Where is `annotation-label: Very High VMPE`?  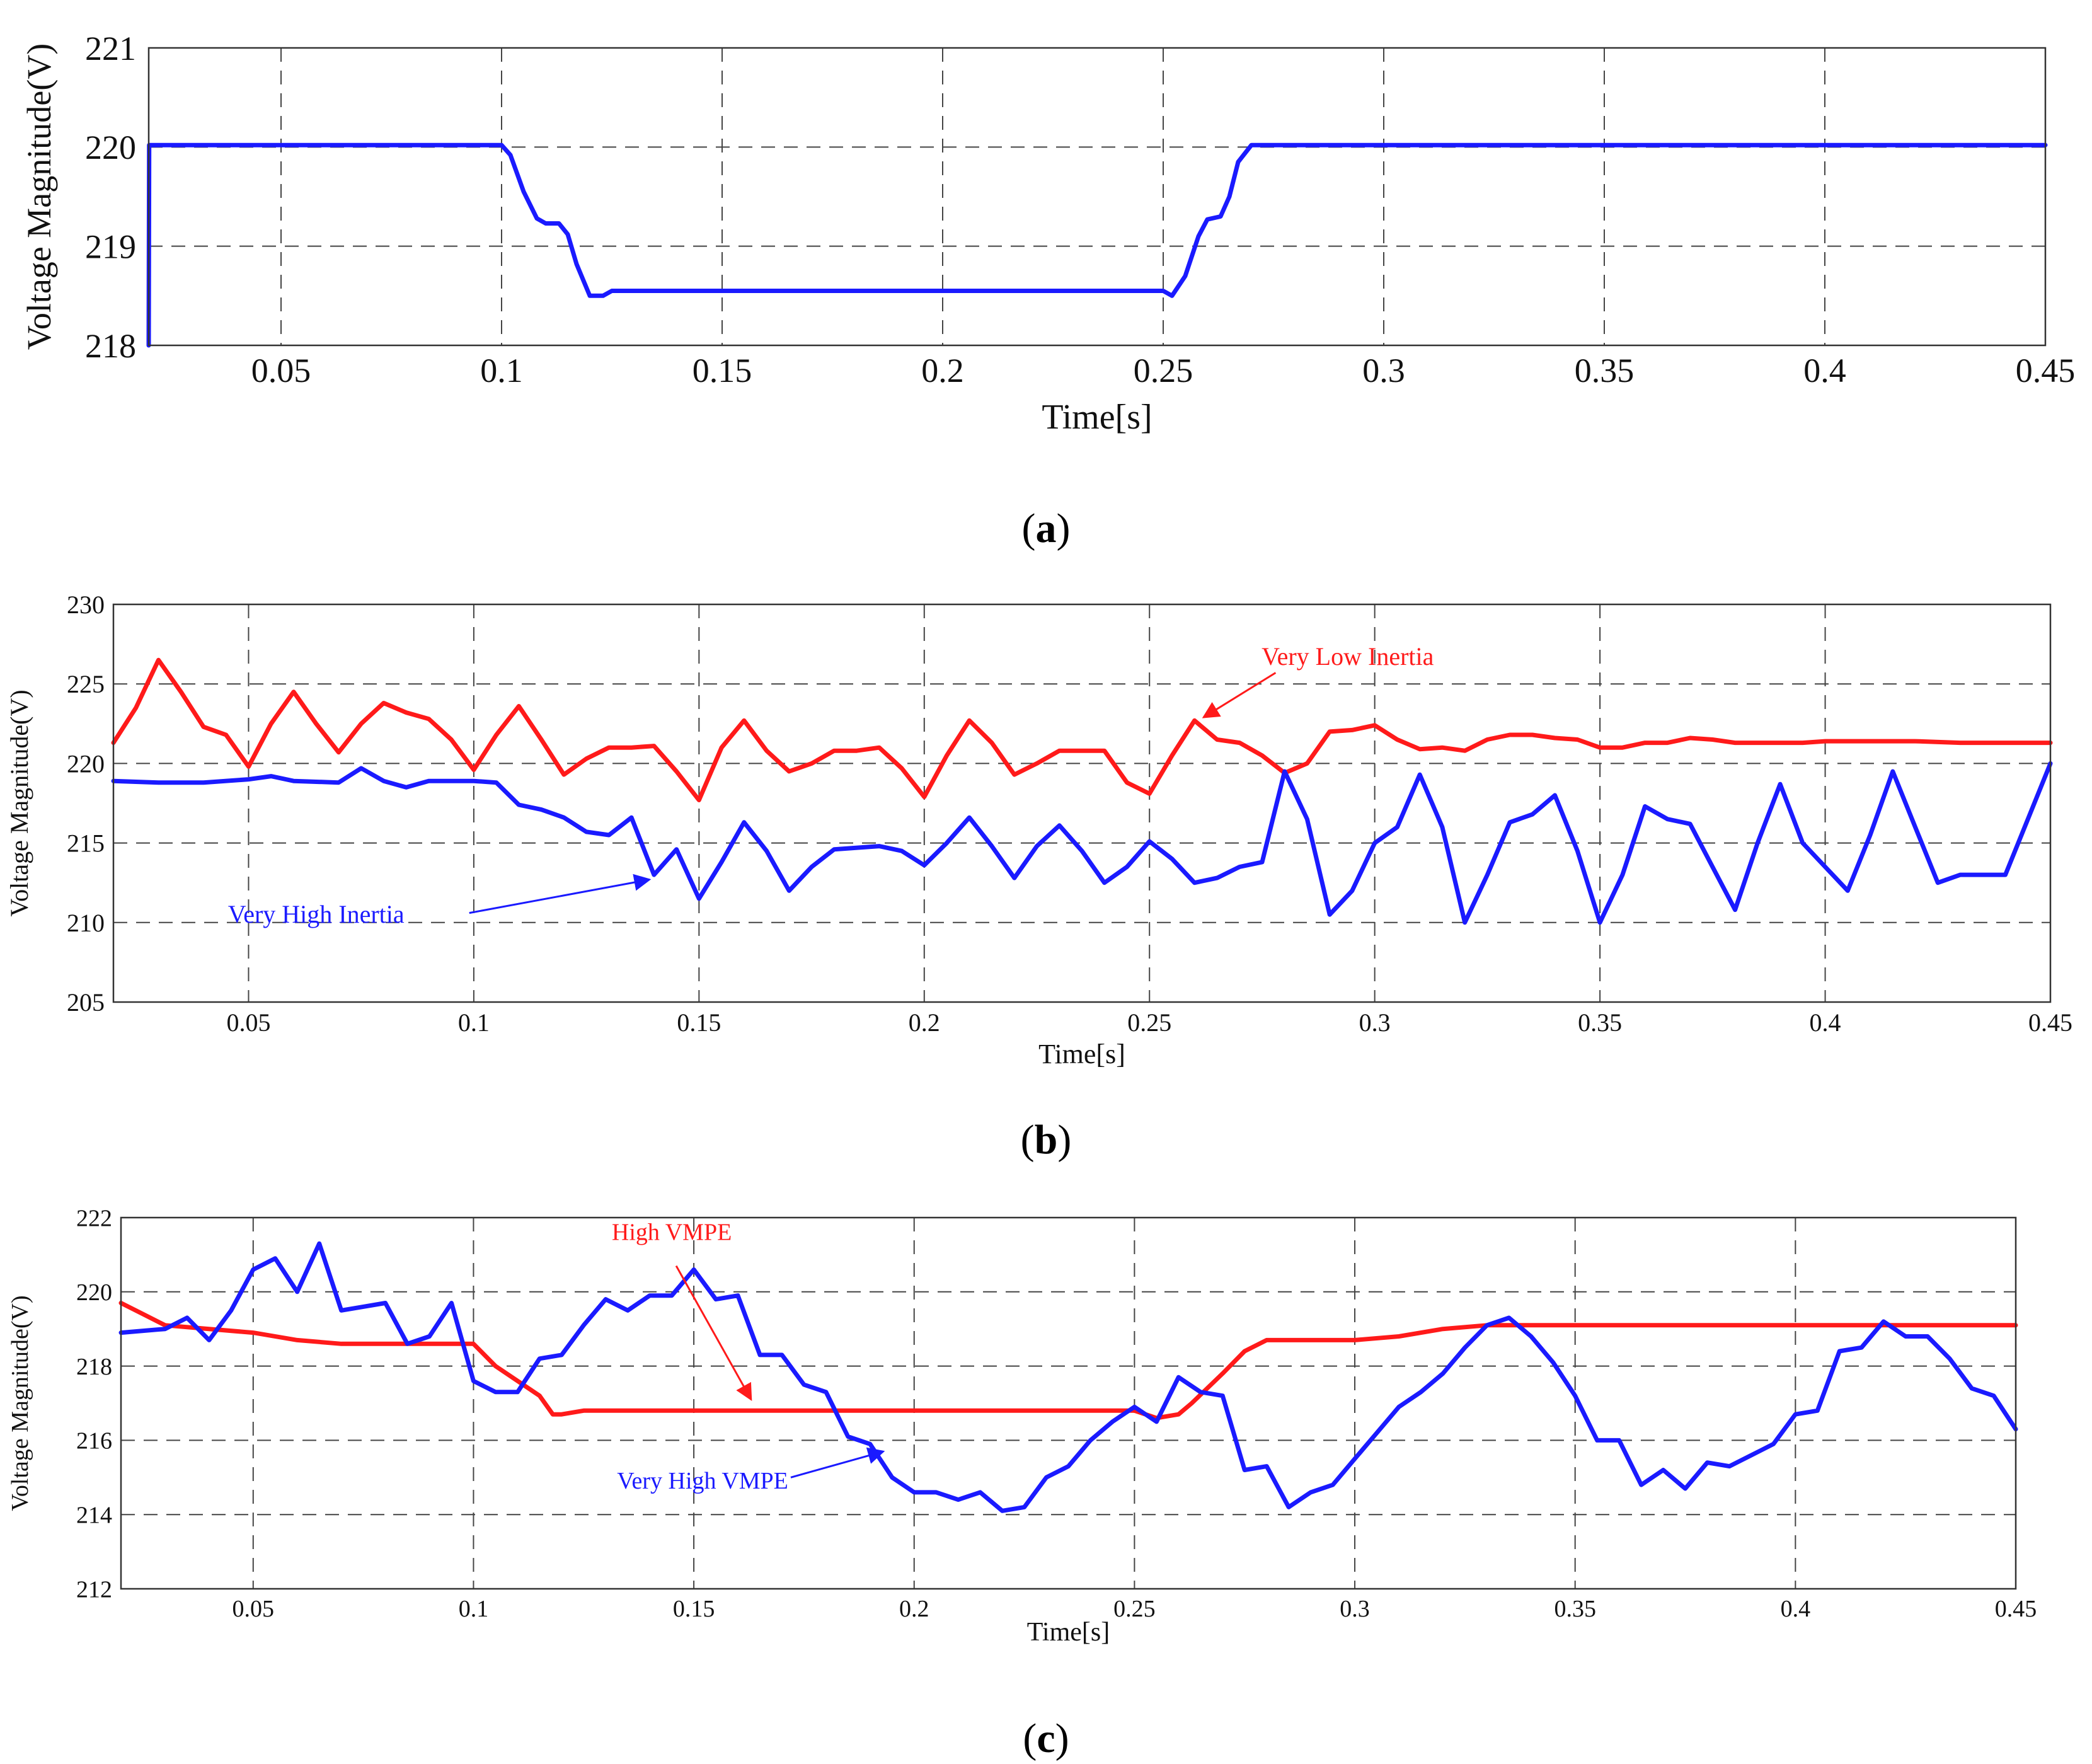 annotation-label: Very High VMPE is located at coordinates (702, 1481).